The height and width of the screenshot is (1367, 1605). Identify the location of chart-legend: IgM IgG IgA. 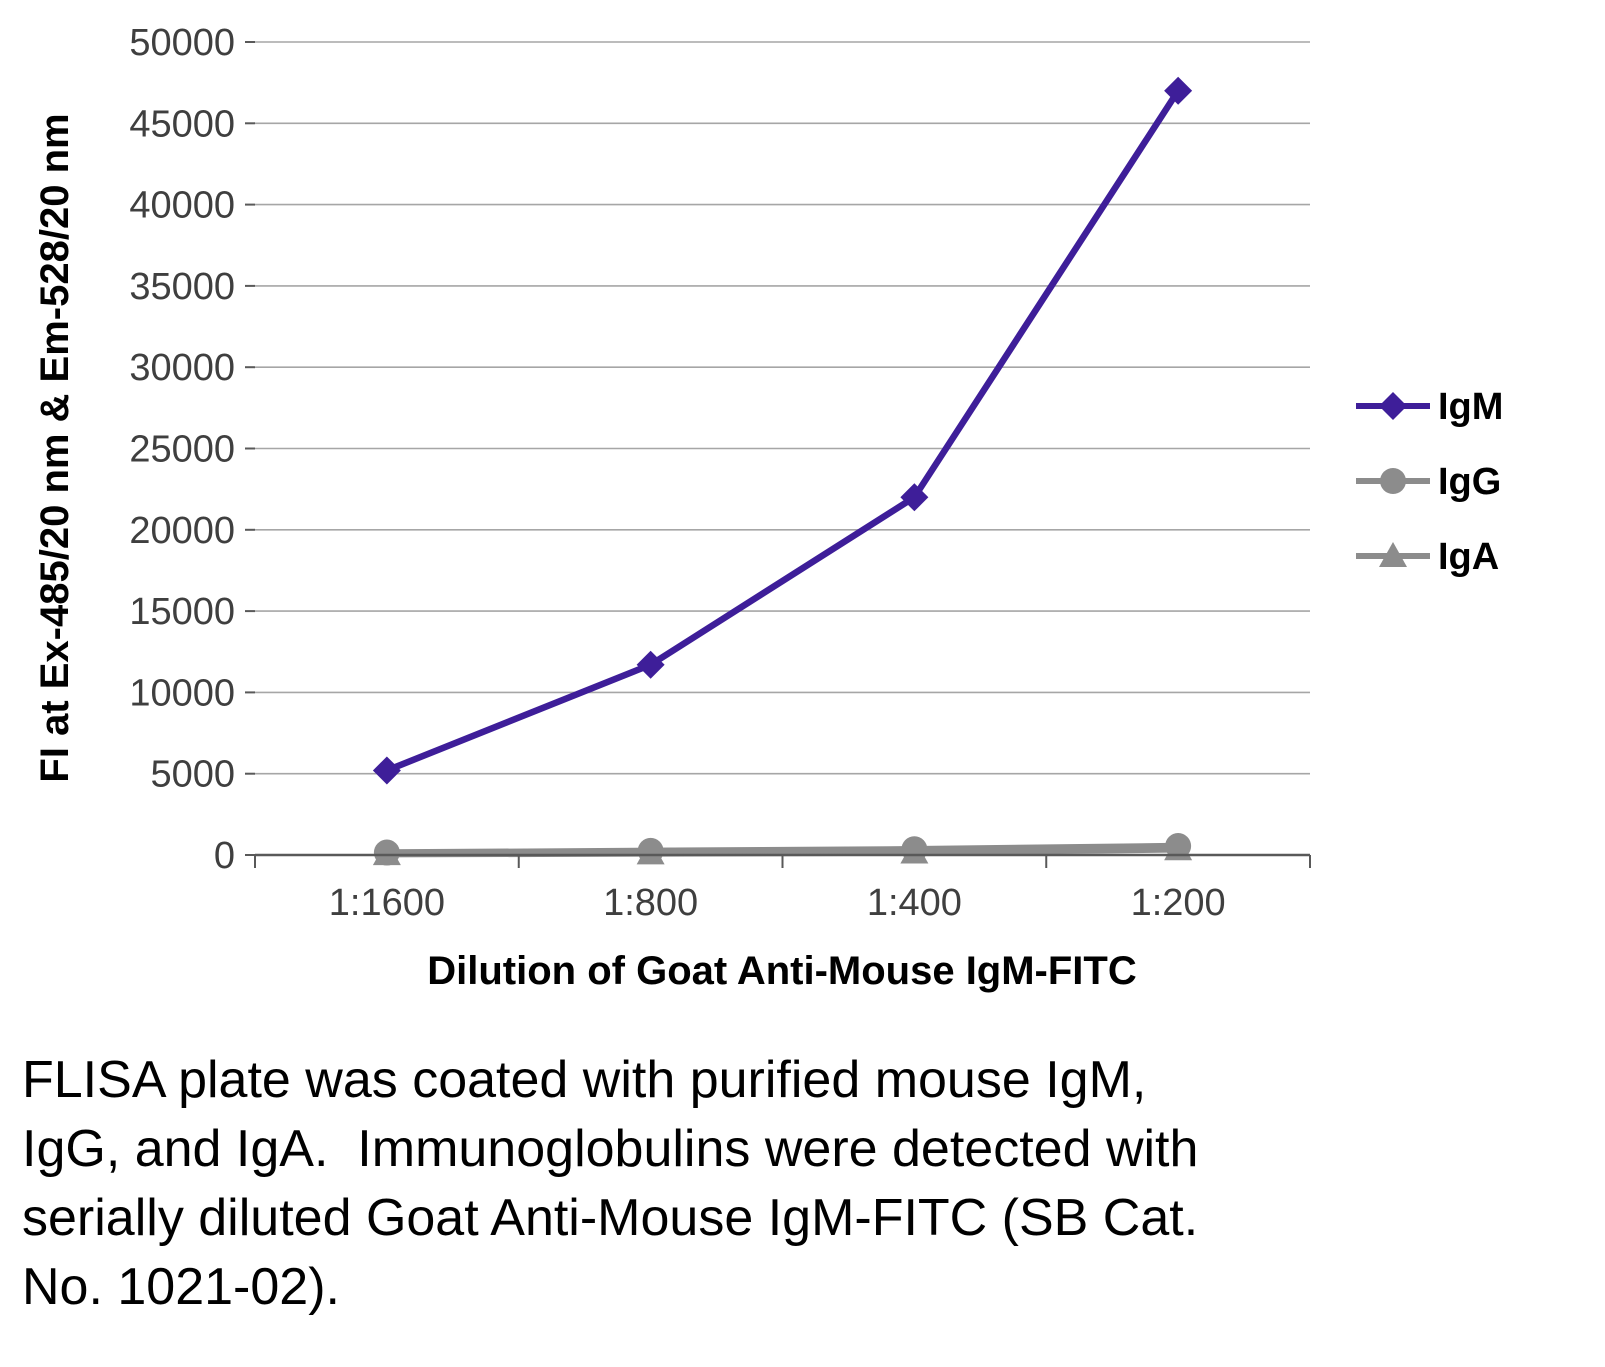
(1429, 482).